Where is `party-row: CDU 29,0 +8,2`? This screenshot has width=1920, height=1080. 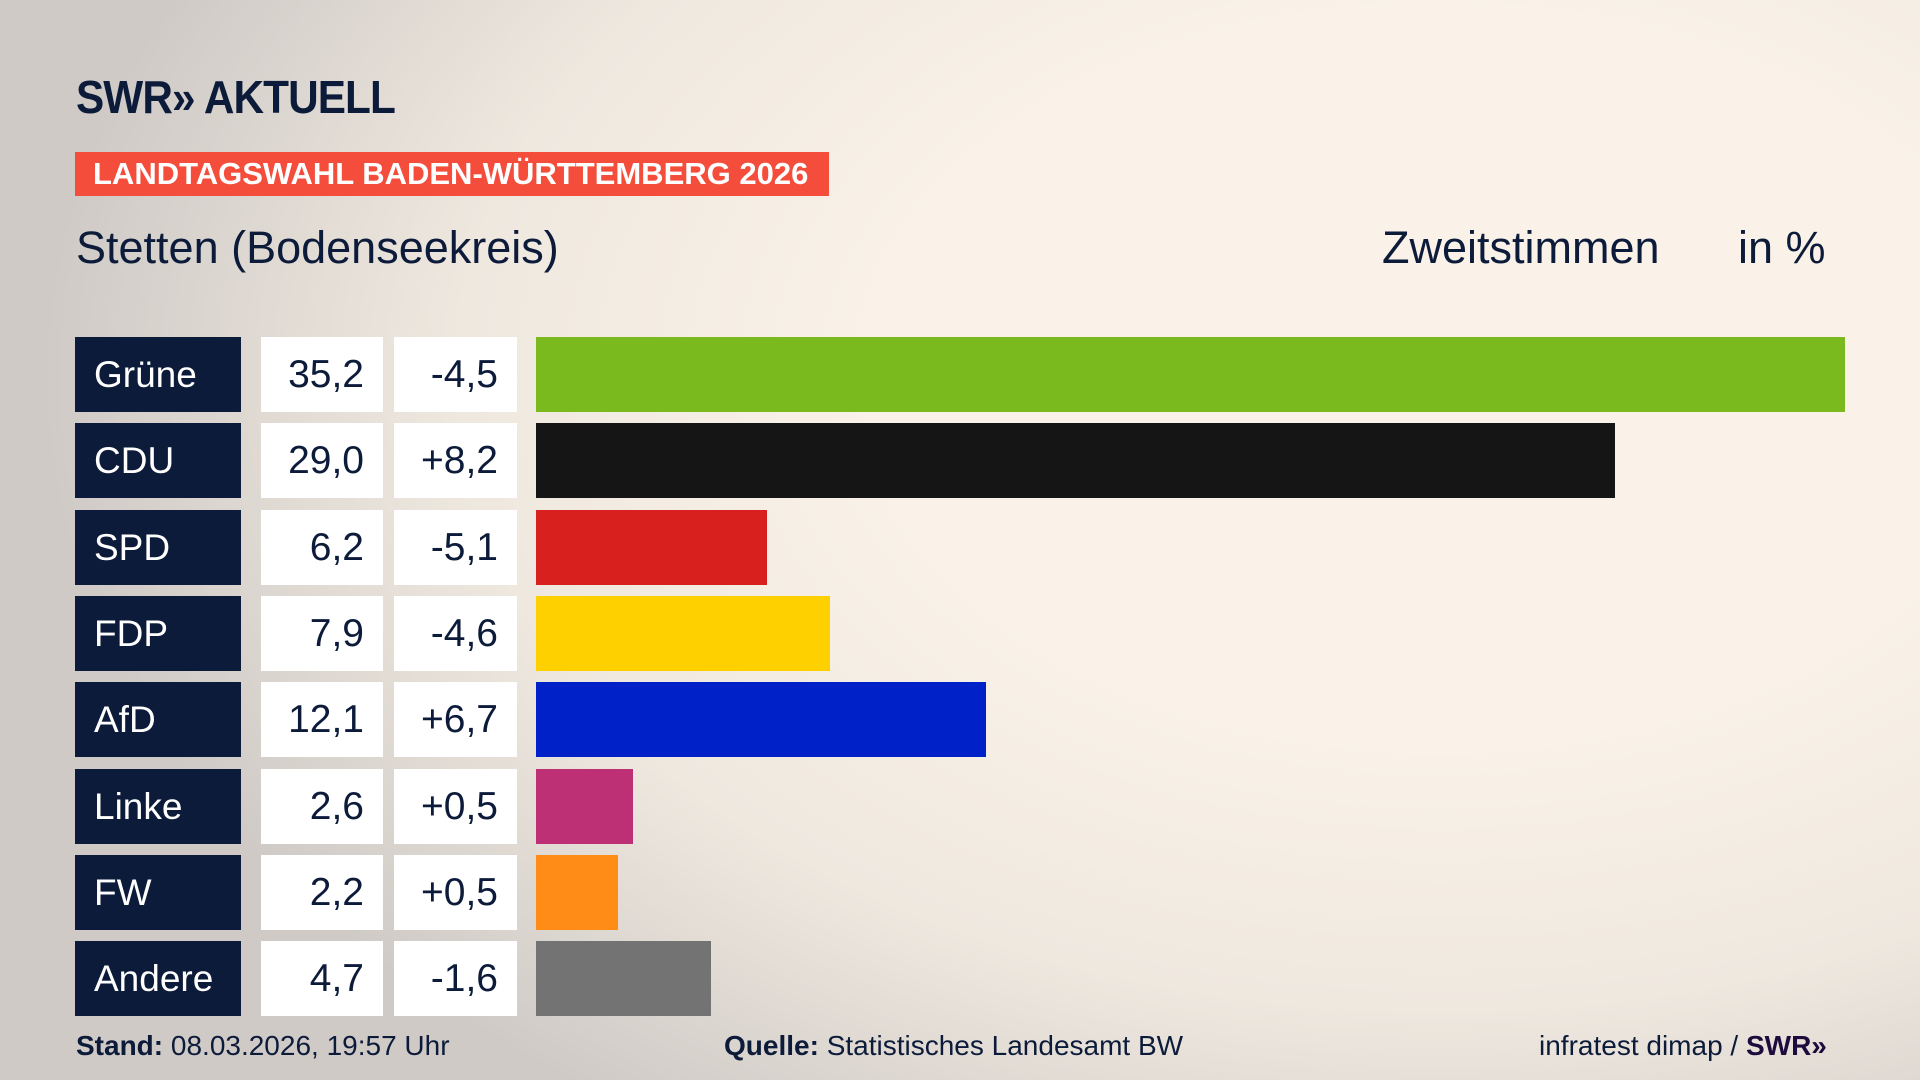 party-row: CDU 29,0 +8,2 is located at coordinates (975, 461).